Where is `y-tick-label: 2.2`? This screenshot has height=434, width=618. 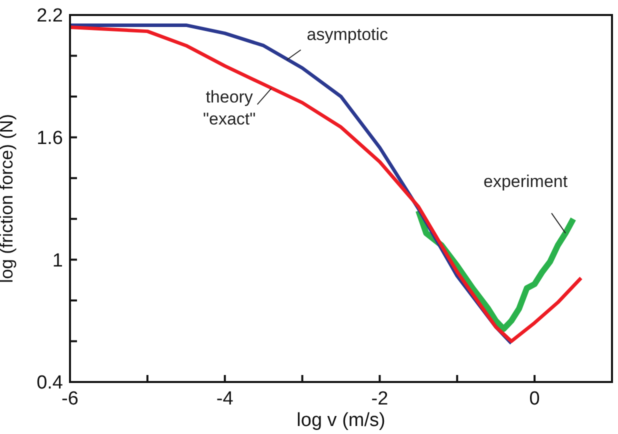 y-tick-label: 2.2 is located at coordinates (49, 16).